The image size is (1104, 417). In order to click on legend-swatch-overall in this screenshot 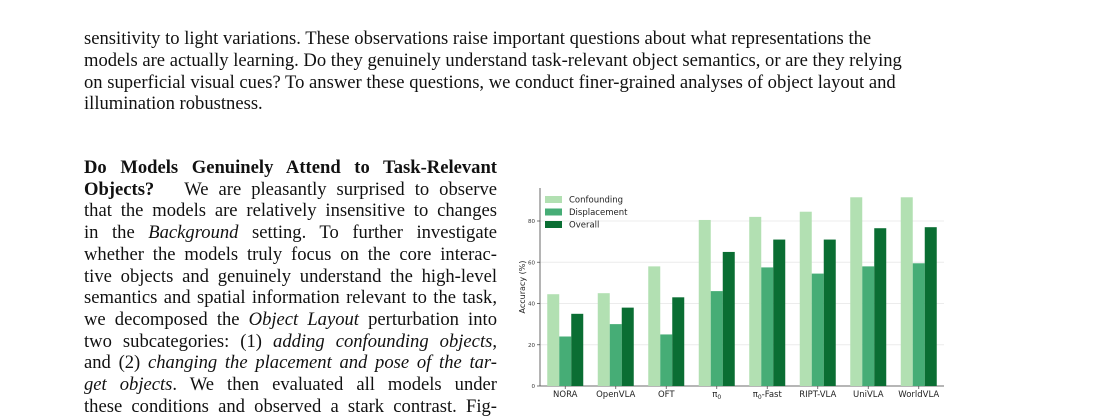, I will do `click(553, 224)`.